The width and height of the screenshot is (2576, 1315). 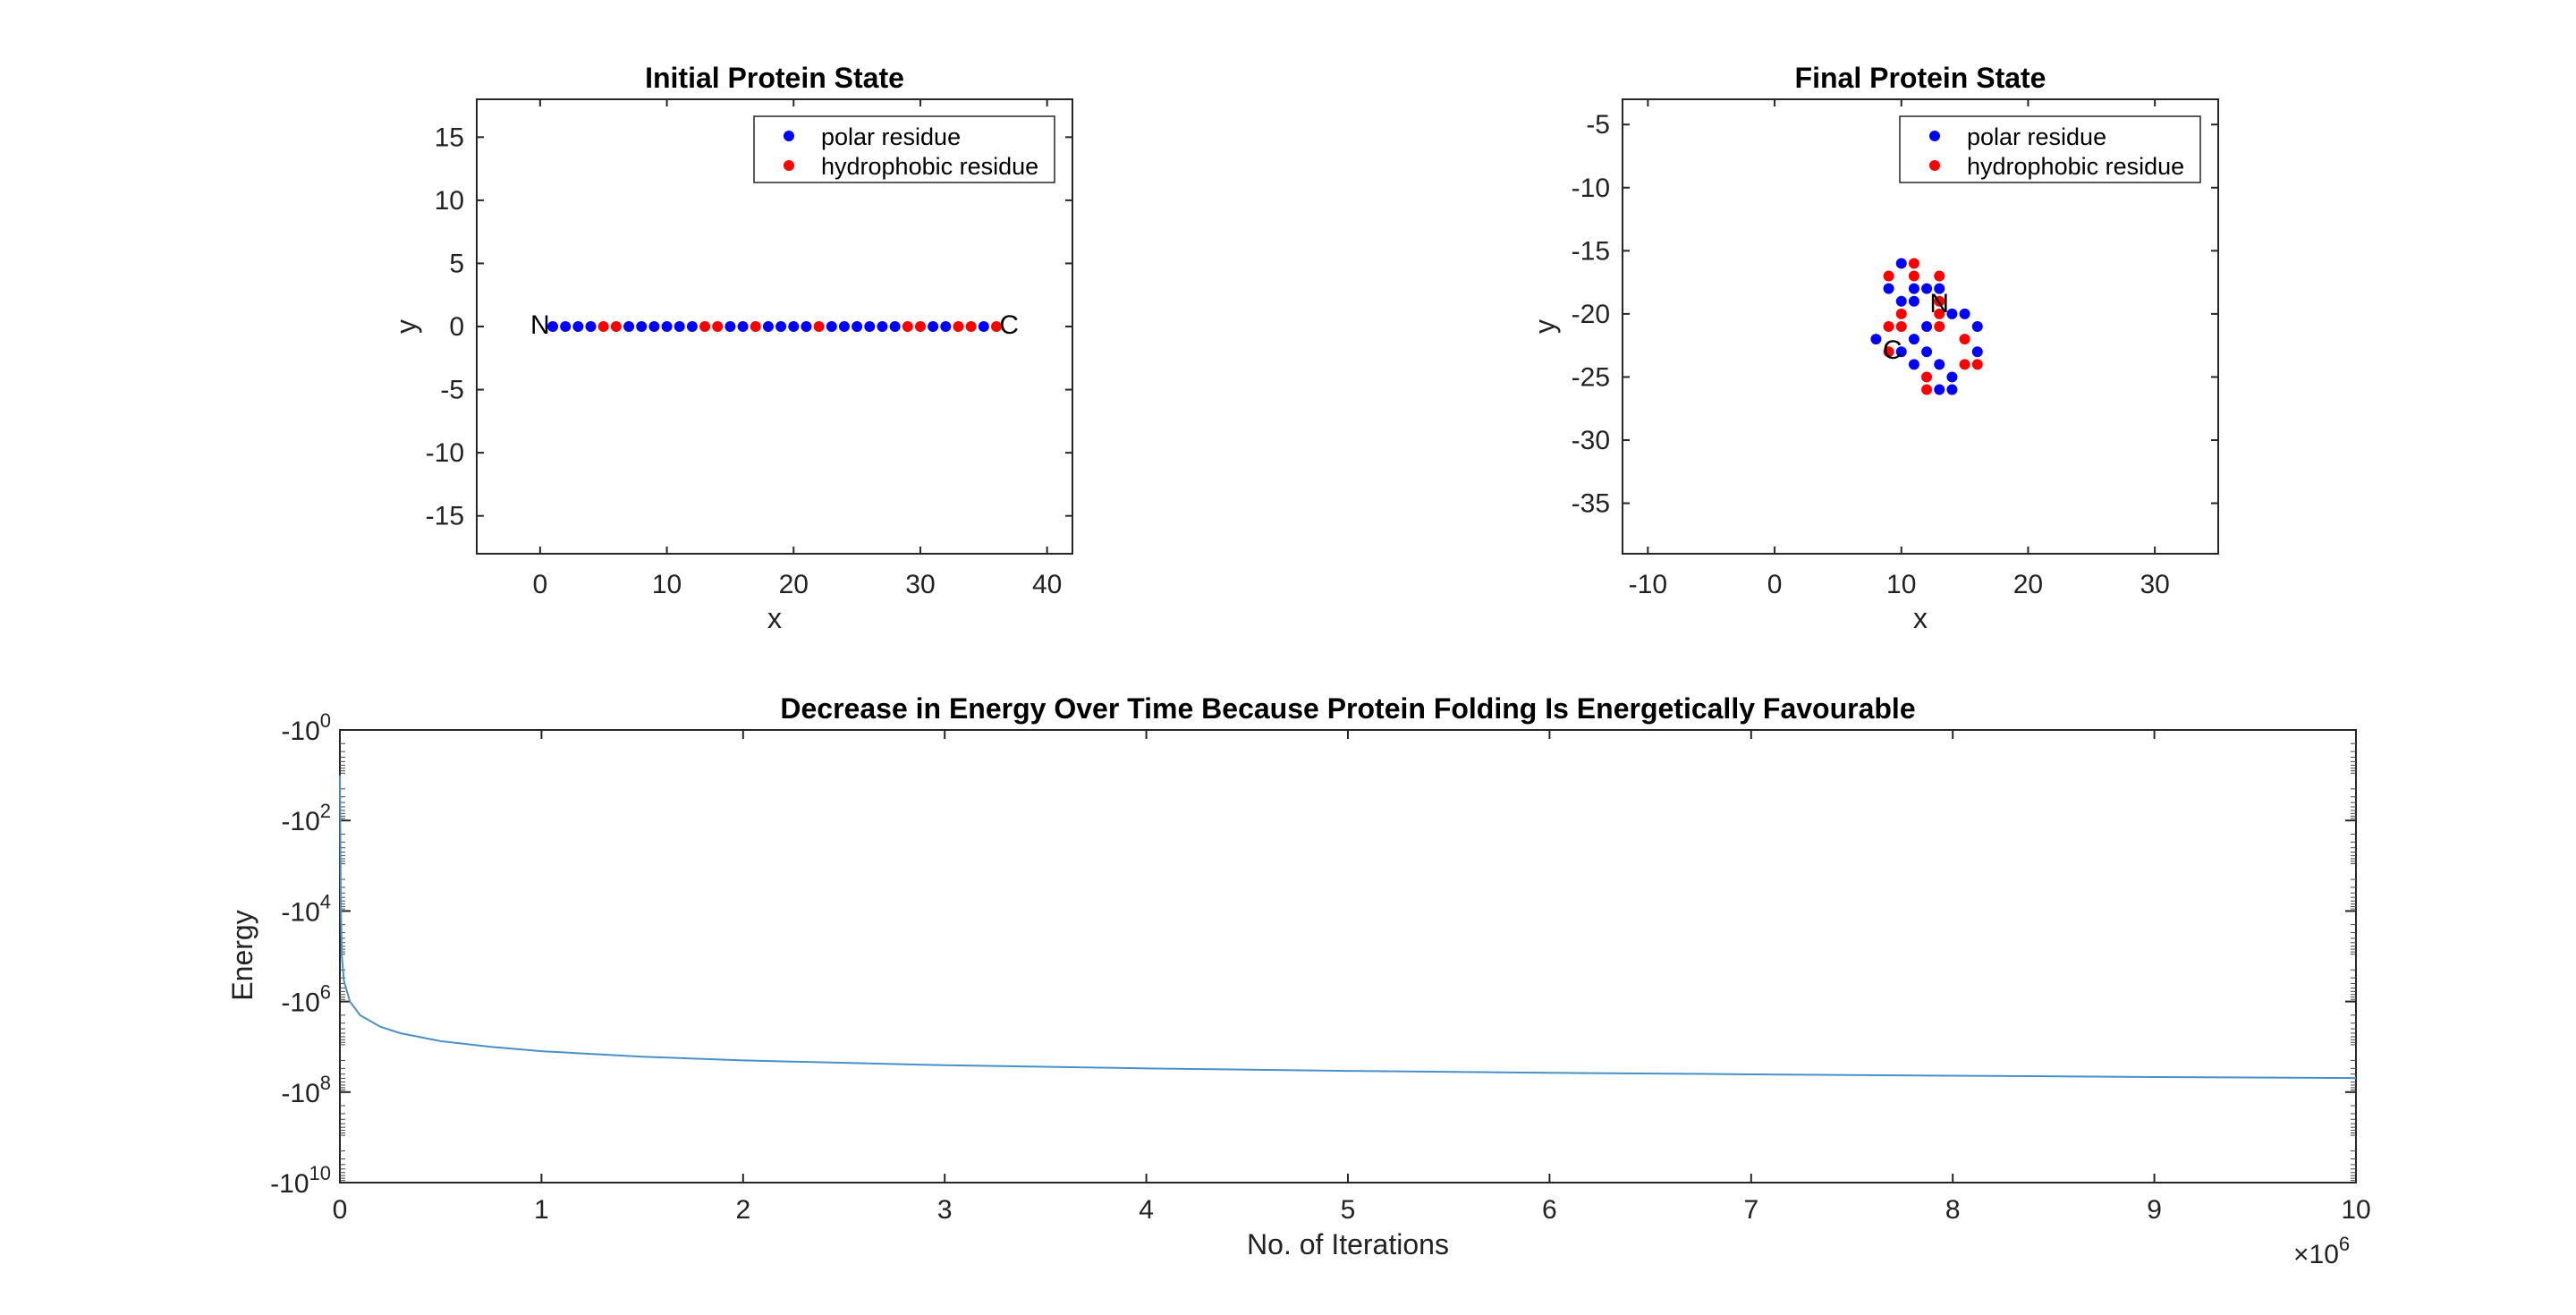 I want to click on initial-state-legend: polar residue hydrophobic residue, so click(x=904, y=149).